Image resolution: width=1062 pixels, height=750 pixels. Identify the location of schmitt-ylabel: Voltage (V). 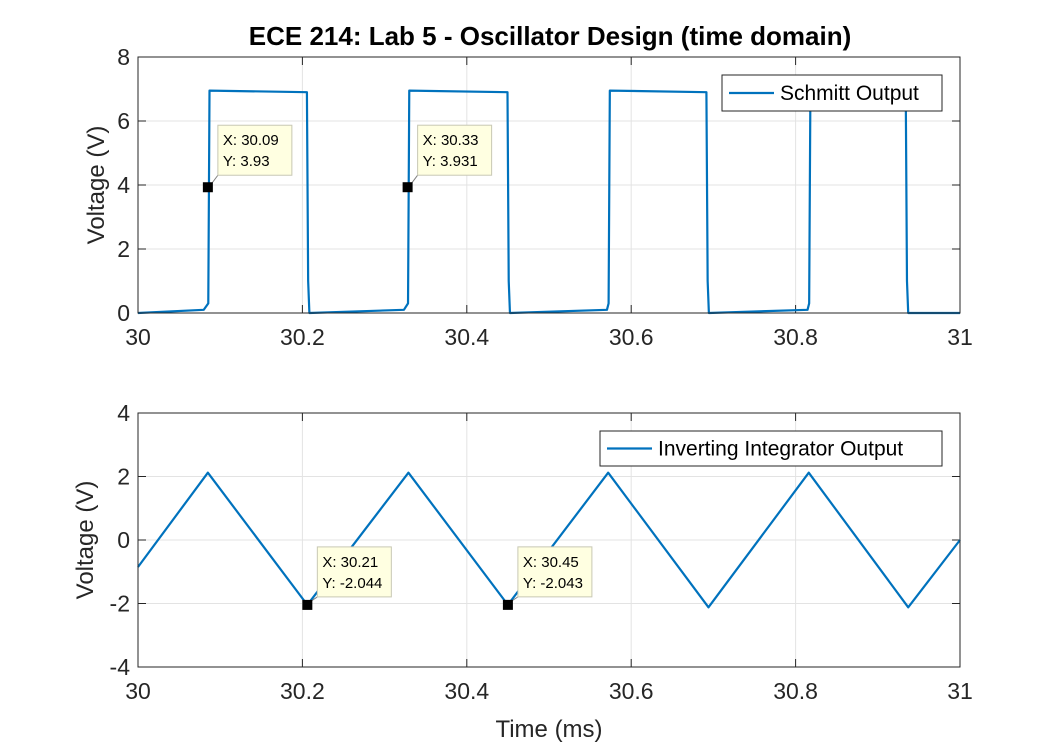
(96, 185).